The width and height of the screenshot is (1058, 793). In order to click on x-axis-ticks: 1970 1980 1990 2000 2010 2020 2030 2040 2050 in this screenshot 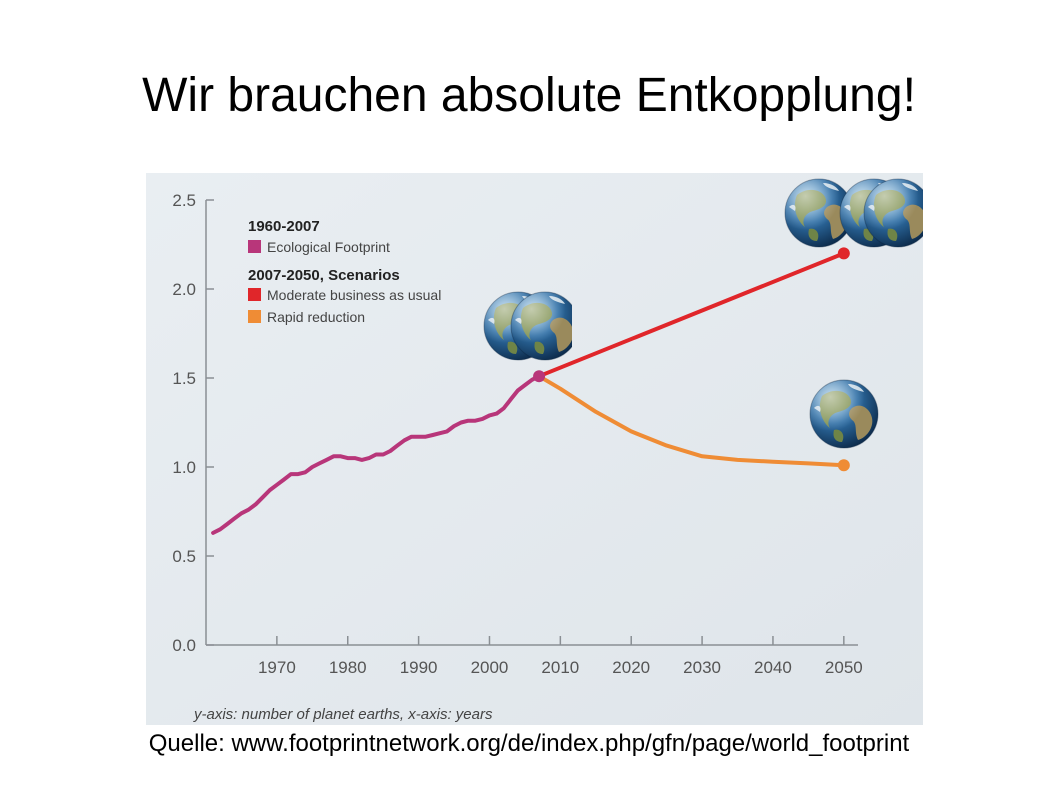, I will do `click(560, 656)`.